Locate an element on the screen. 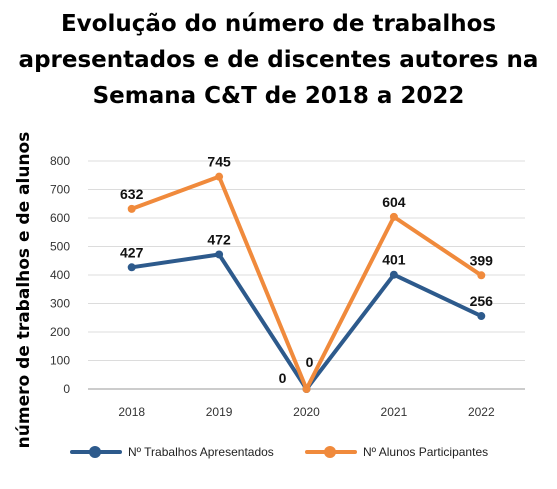  x-tick-labels: 2018 2019 2020 2021 2022 is located at coordinates (306, 412).